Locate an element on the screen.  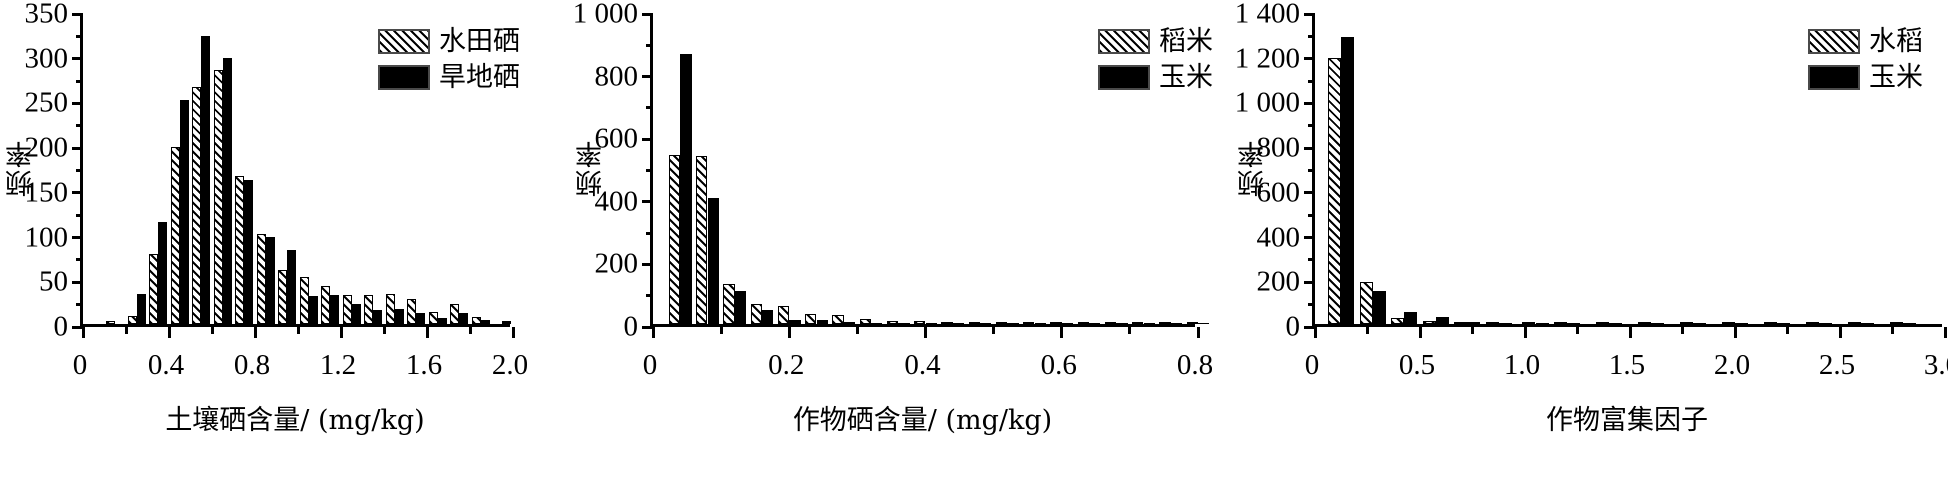
panel-1-legend: 水田硒 旱地硒 is located at coordinates (449, 64).